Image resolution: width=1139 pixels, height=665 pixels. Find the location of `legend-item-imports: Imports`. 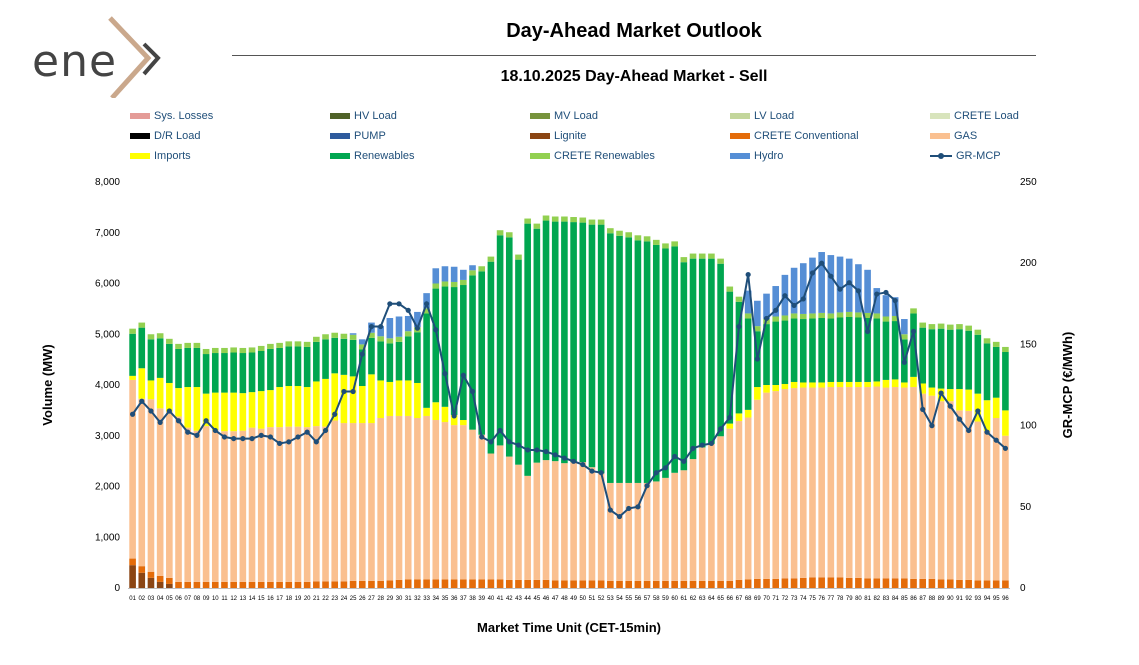

legend-item-imports: Imports is located at coordinates (160, 156).